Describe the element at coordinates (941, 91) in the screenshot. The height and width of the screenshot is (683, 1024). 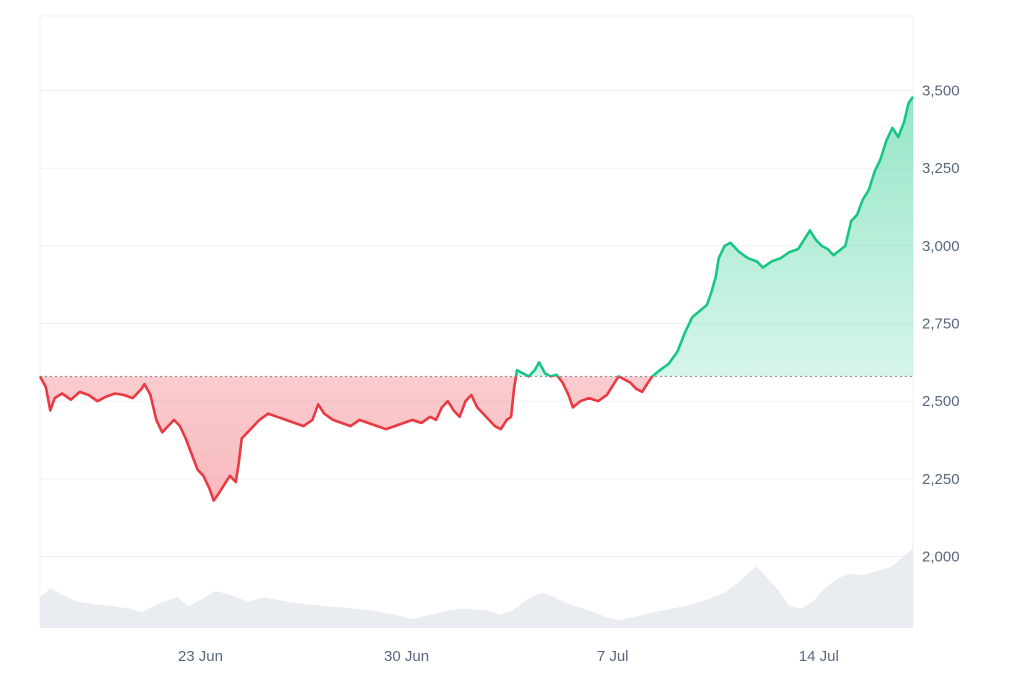
I see `y-tick-label: 3,500` at that location.